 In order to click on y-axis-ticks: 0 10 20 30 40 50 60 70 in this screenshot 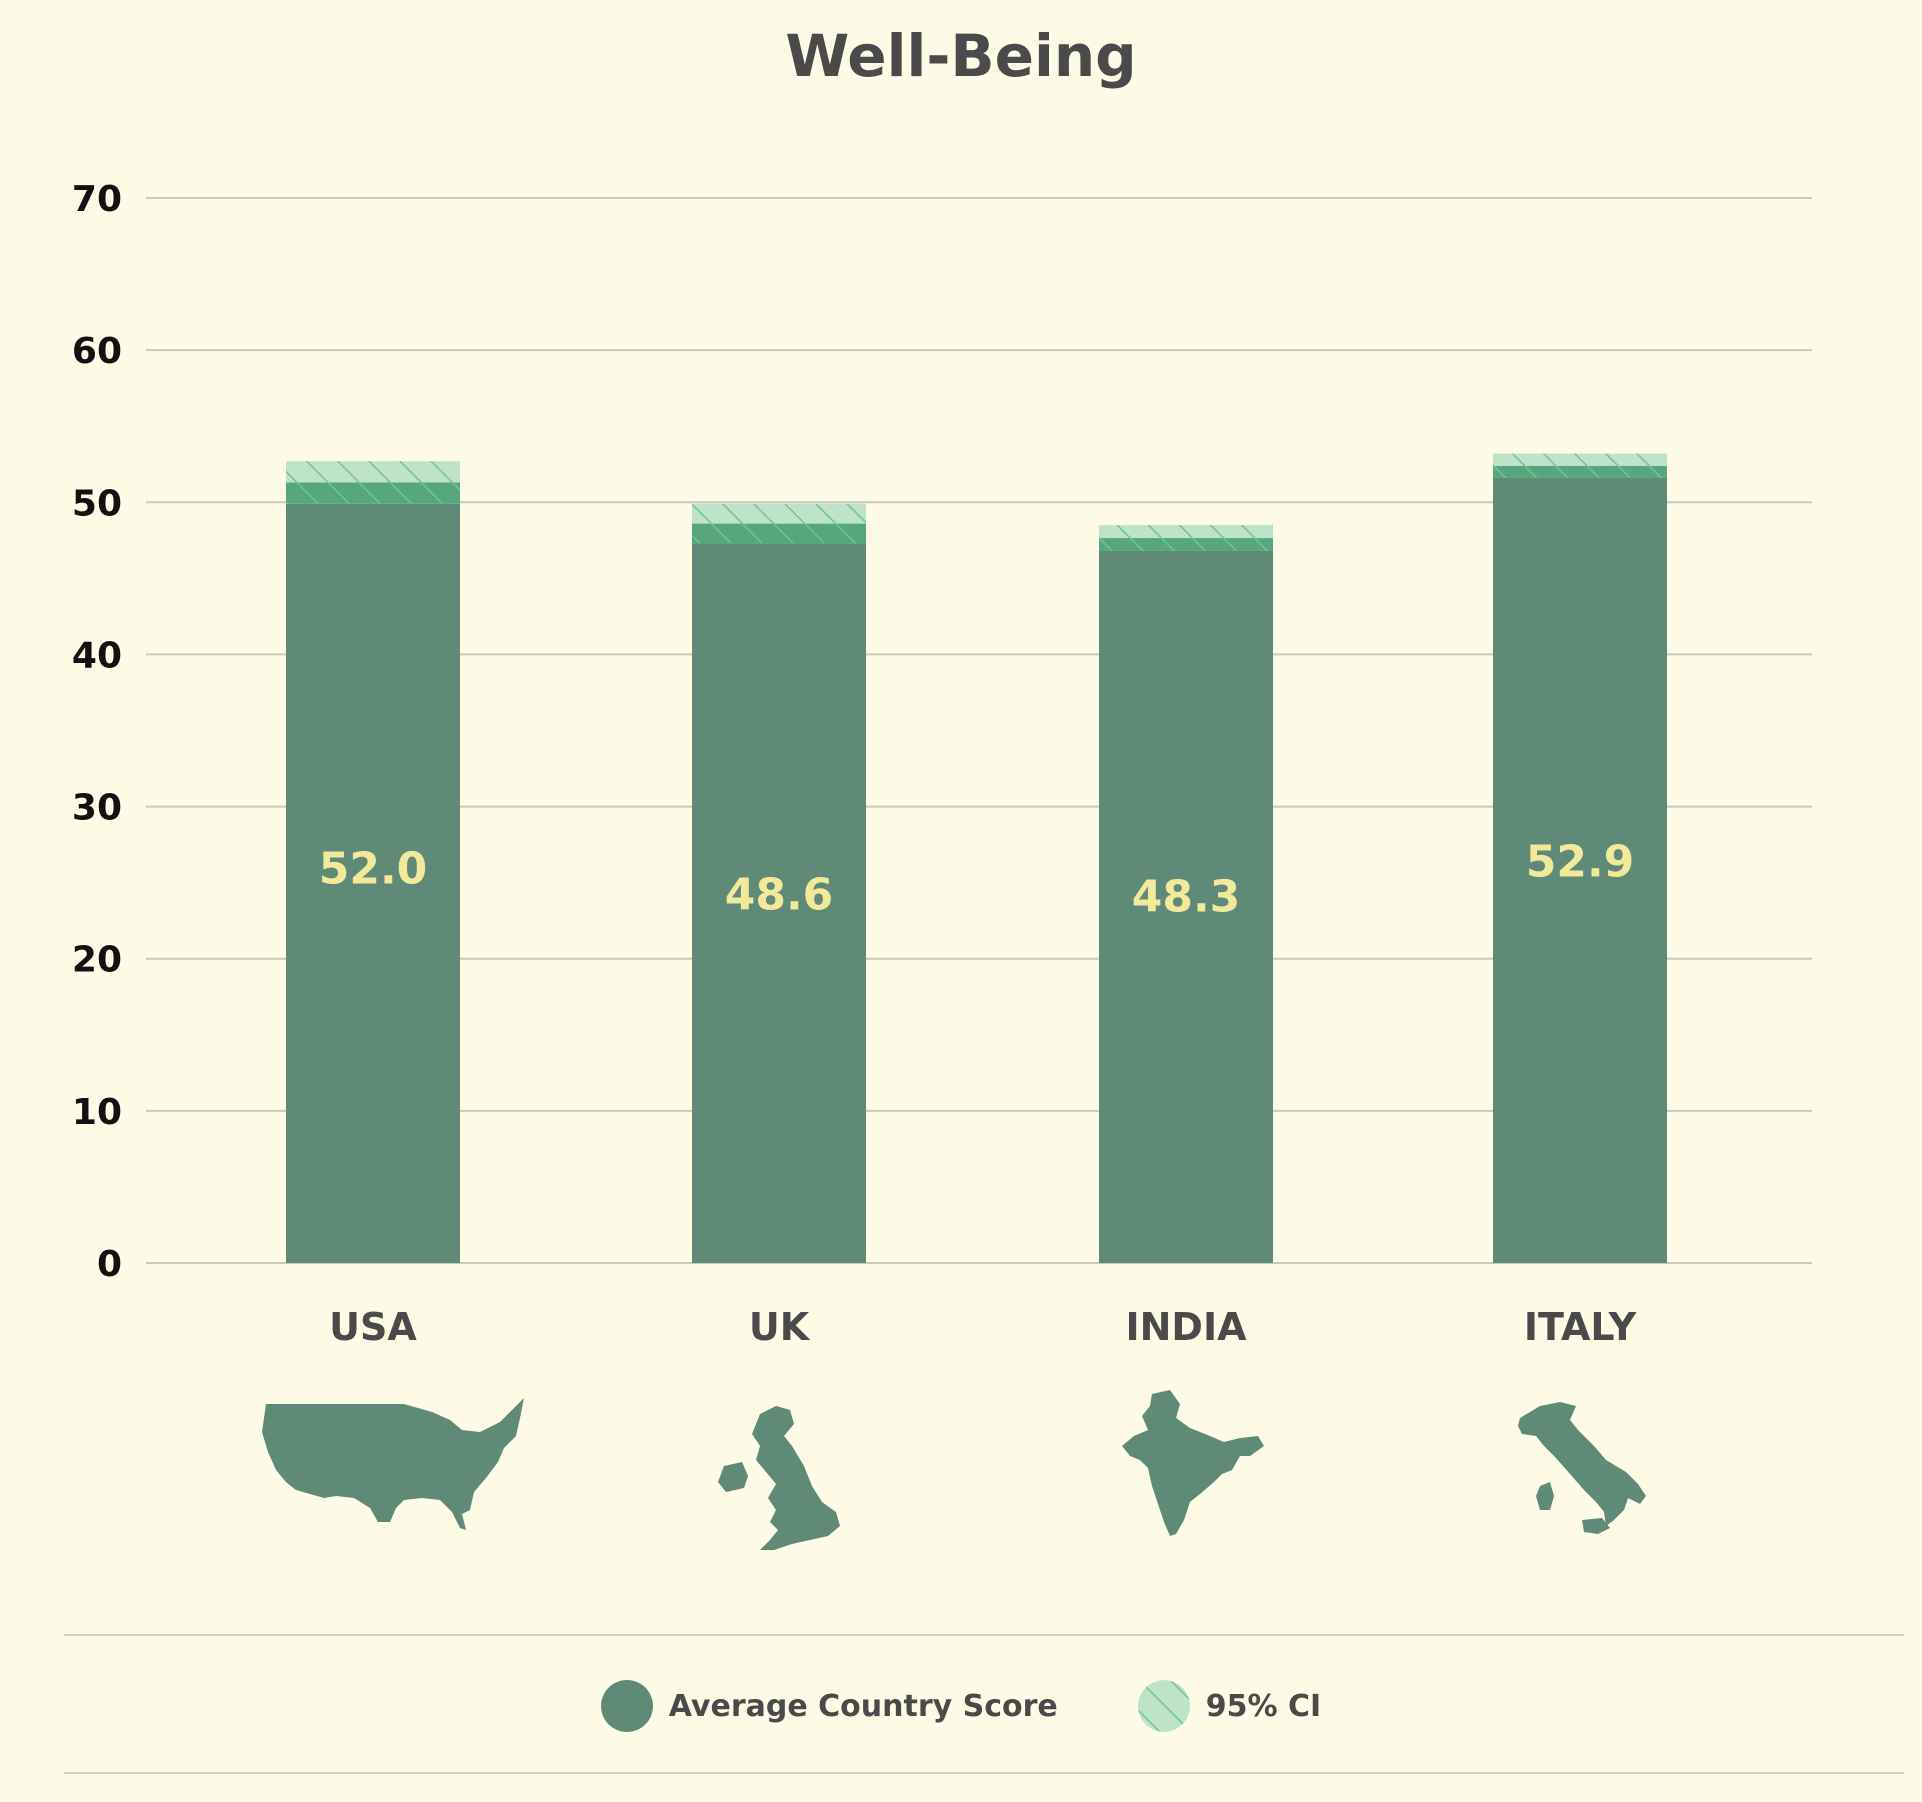, I will do `click(97, 732)`.